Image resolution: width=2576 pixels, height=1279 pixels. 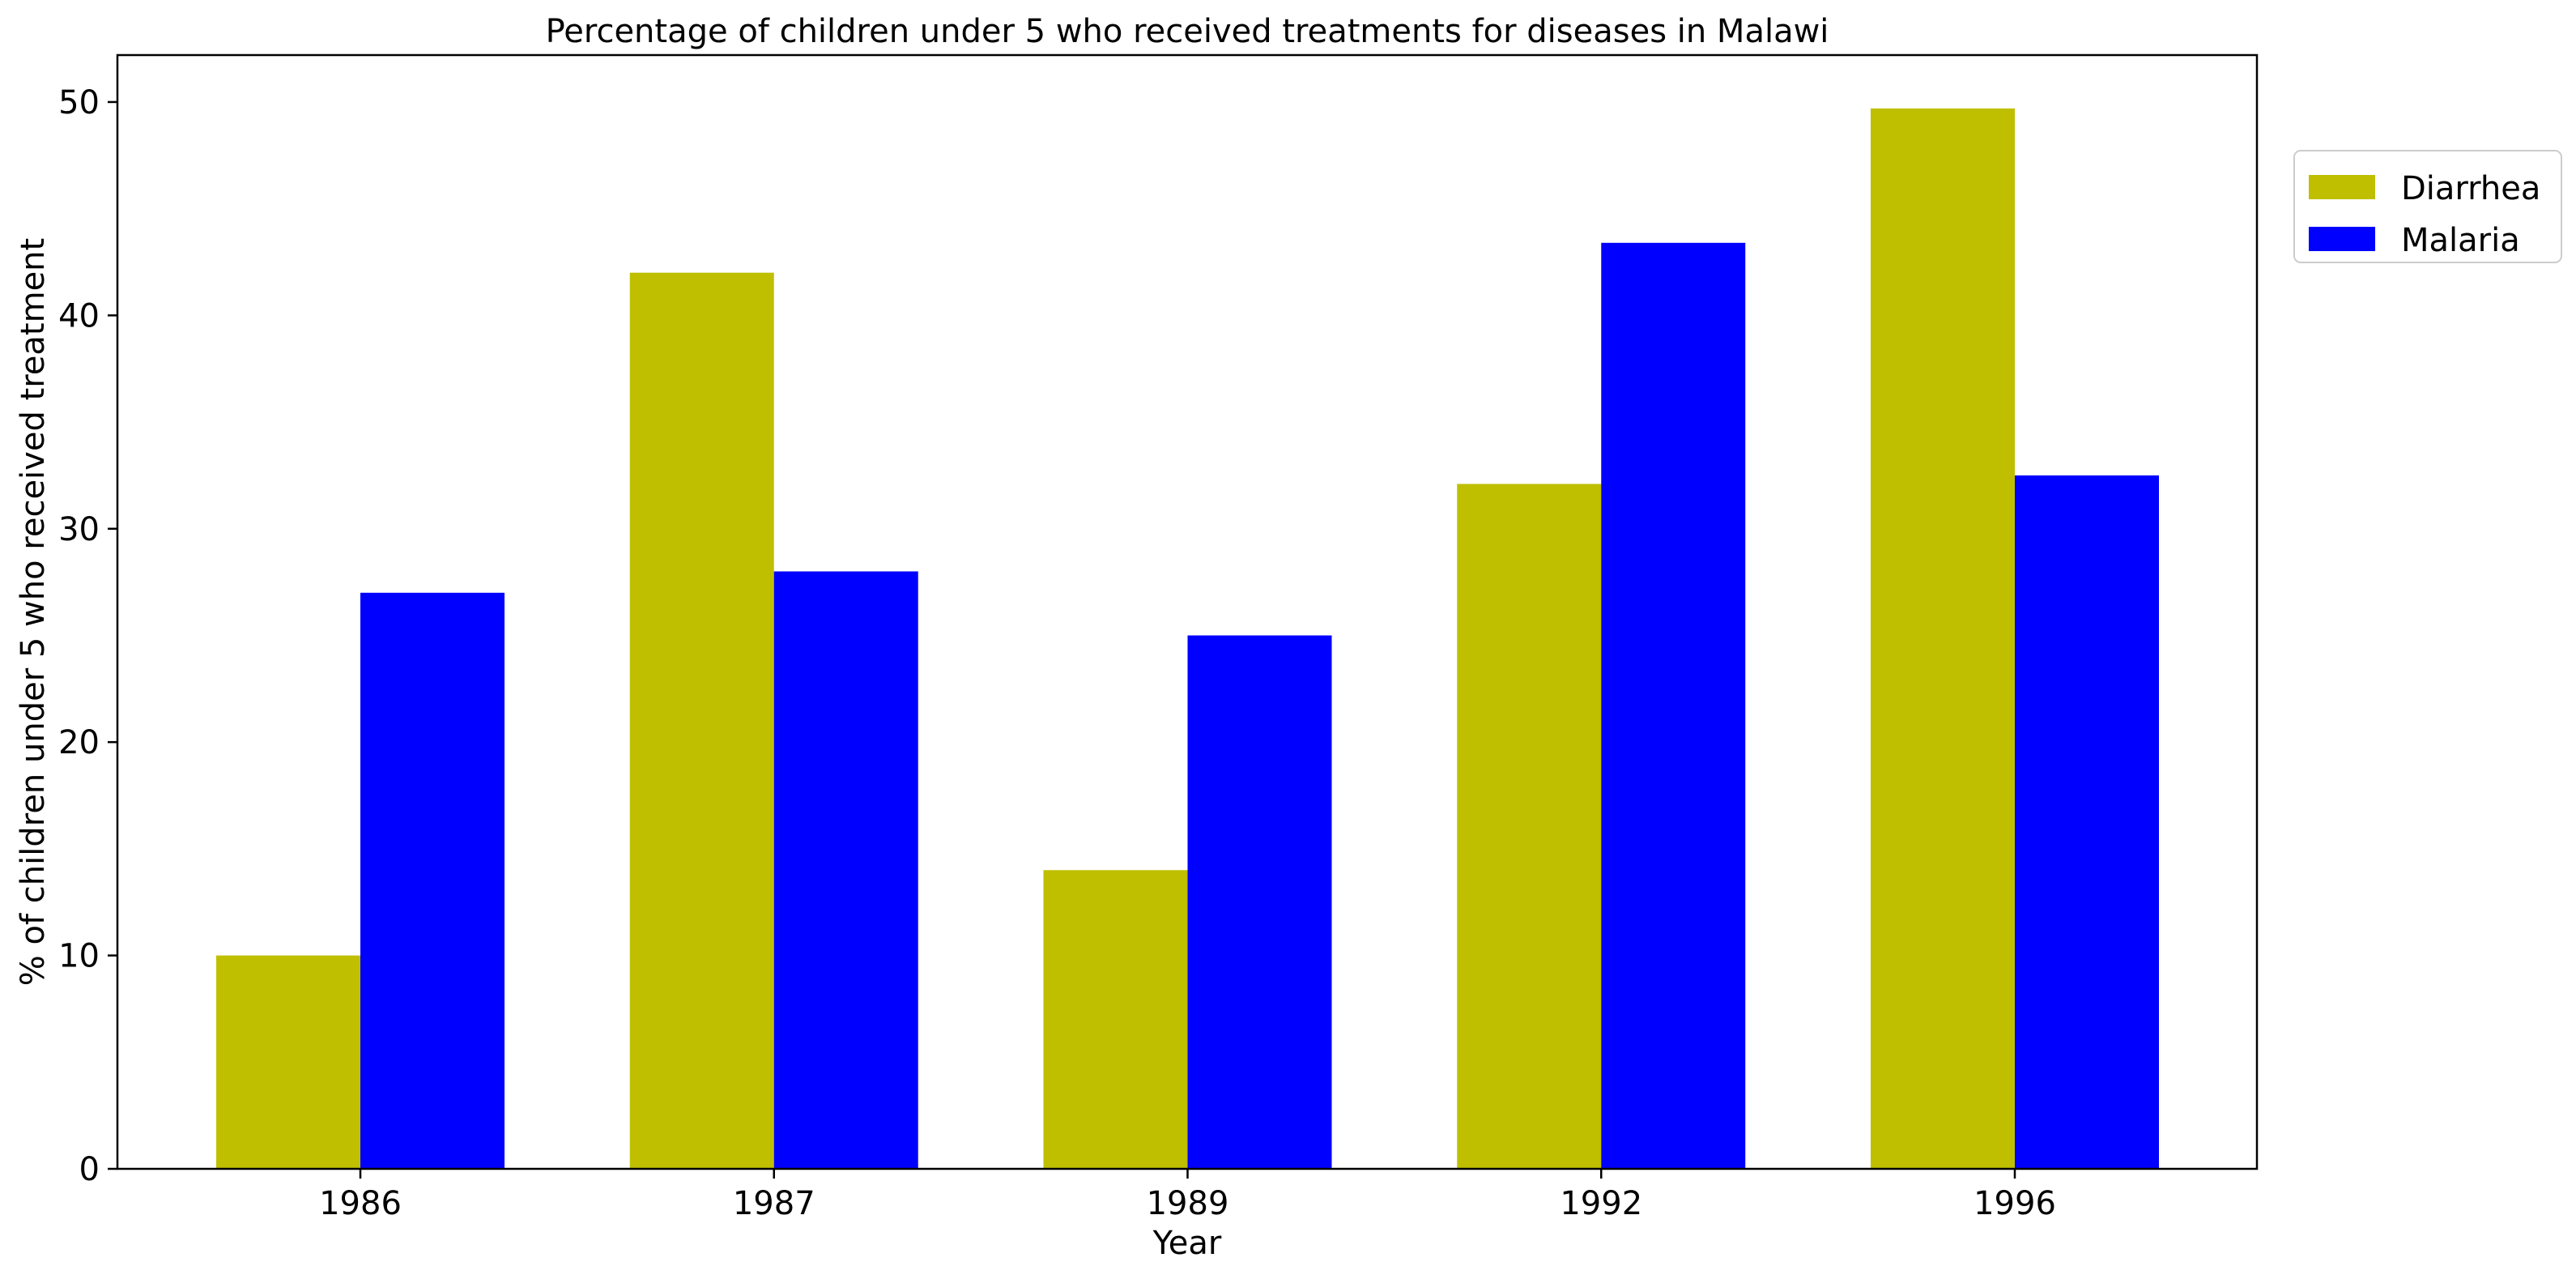 I want to click on legend-swatch-diarrhea, so click(x=2342, y=187).